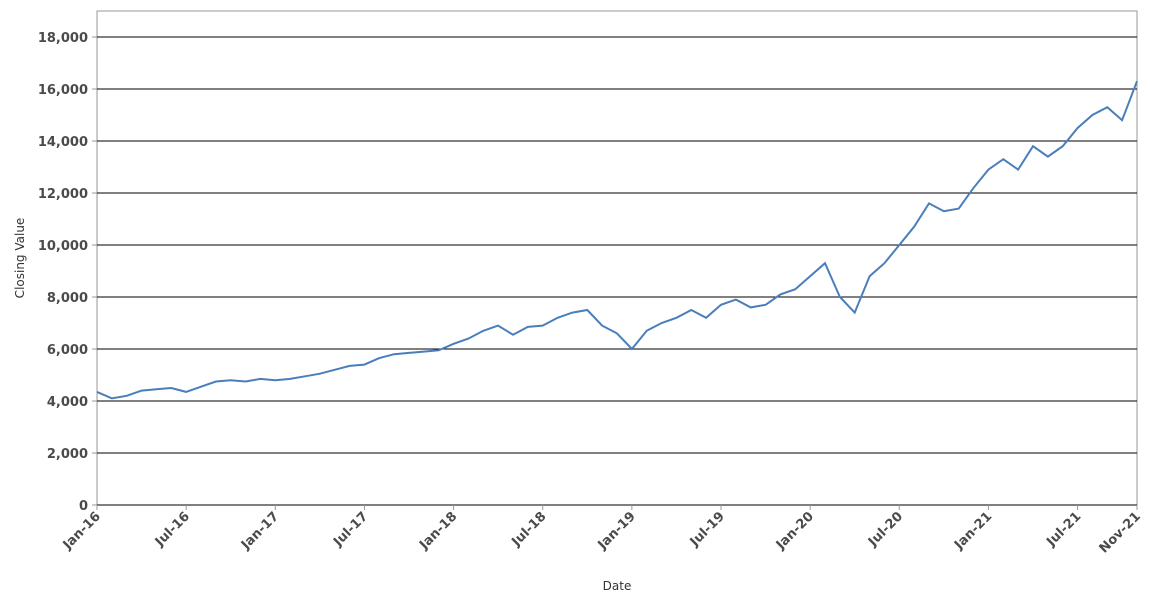 This screenshot has width=1150, height=600. What do you see at coordinates (795, 531) in the screenshot?
I see `x-tick-label: Jan-20` at bounding box center [795, 531].